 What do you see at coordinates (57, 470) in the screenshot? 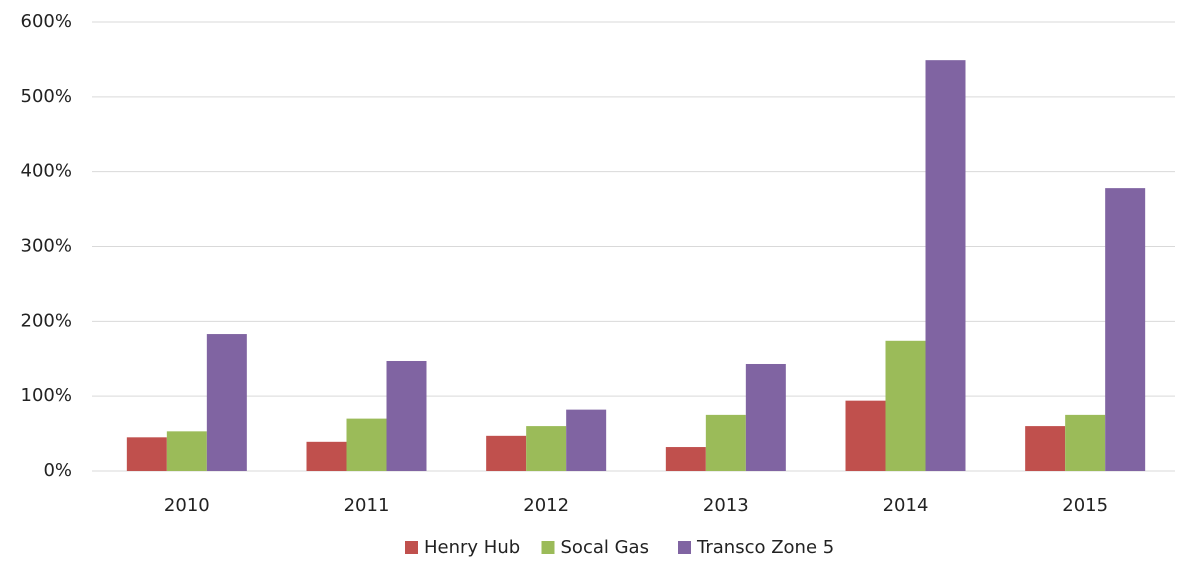
I see `y-tick-label: 0%` at bounding box center [57, 470].